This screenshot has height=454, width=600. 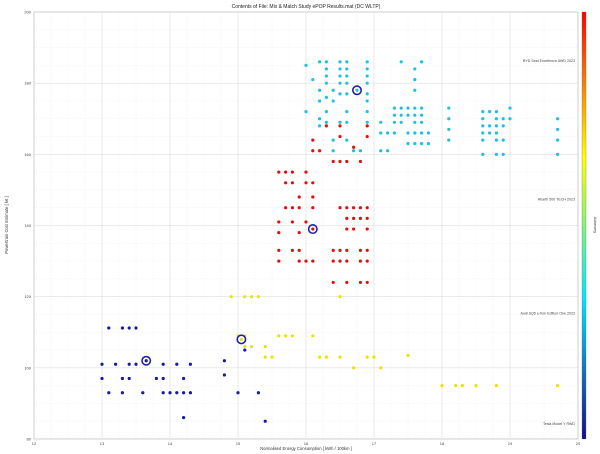 I want to click on x-tick-label: 12, so click(x=34, y=443).